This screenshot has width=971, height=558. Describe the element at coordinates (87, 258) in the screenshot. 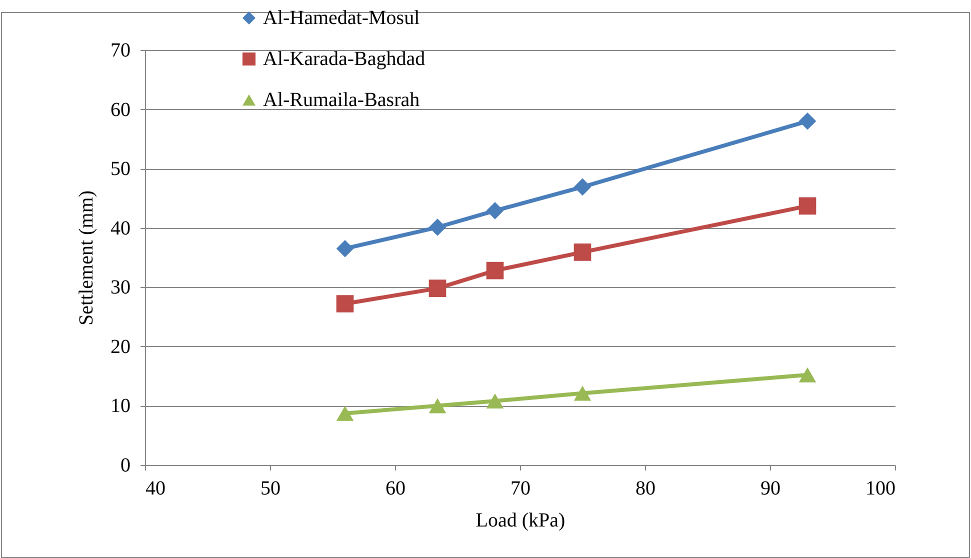

I see `y-axis-title: Settlement (mm)` at that location.